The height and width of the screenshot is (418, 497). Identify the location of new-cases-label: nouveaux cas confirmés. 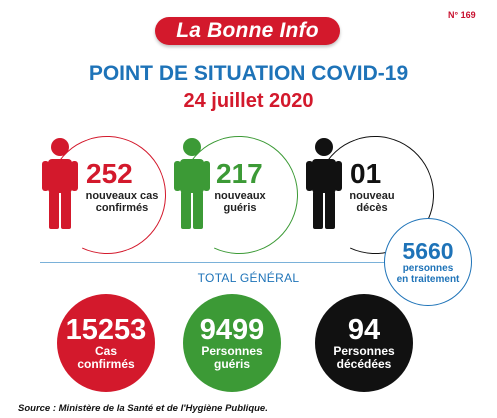
(122, 202).